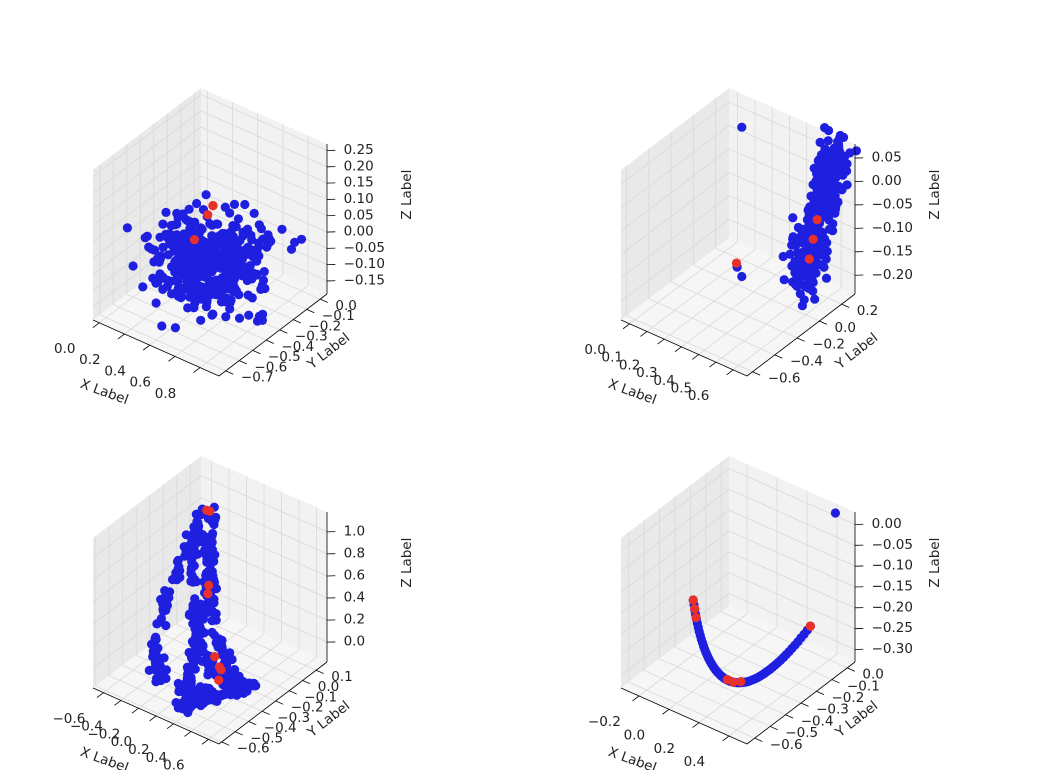 Image resolution: width=1050 pixels, height=770 pixels. Describe the element at coordinates (273, 335) in the screenshot. I see `y-axis-line` at that location.